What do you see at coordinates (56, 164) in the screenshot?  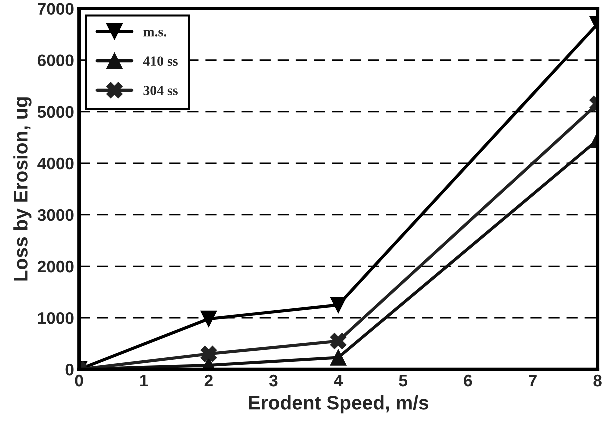 I see `y-tick-label: 4000` at bounding box center [56, 164].